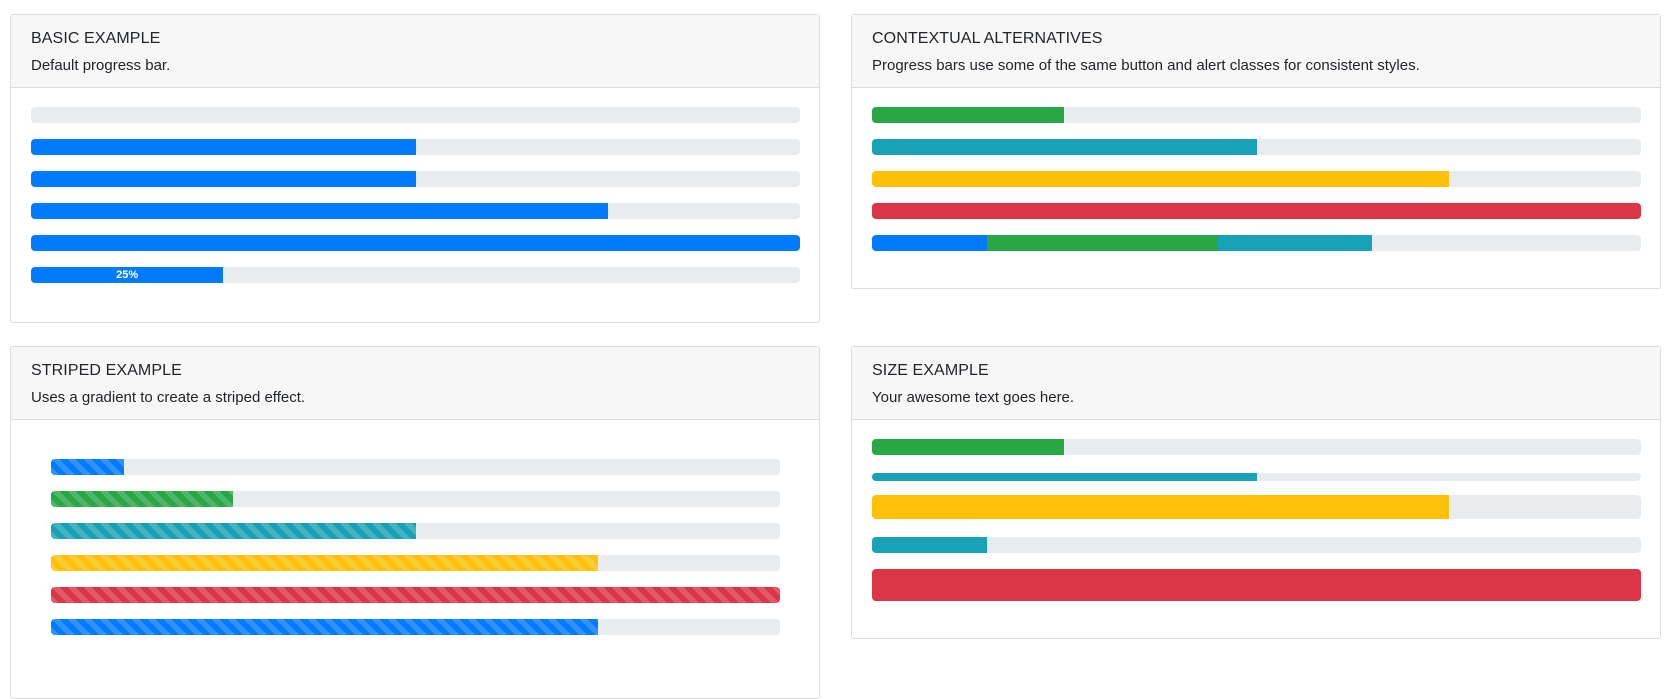 This screenshot has width=1675, height=699. I want to click on striped-example-title: STRIPED EXAMPLE, so click(106, 370).